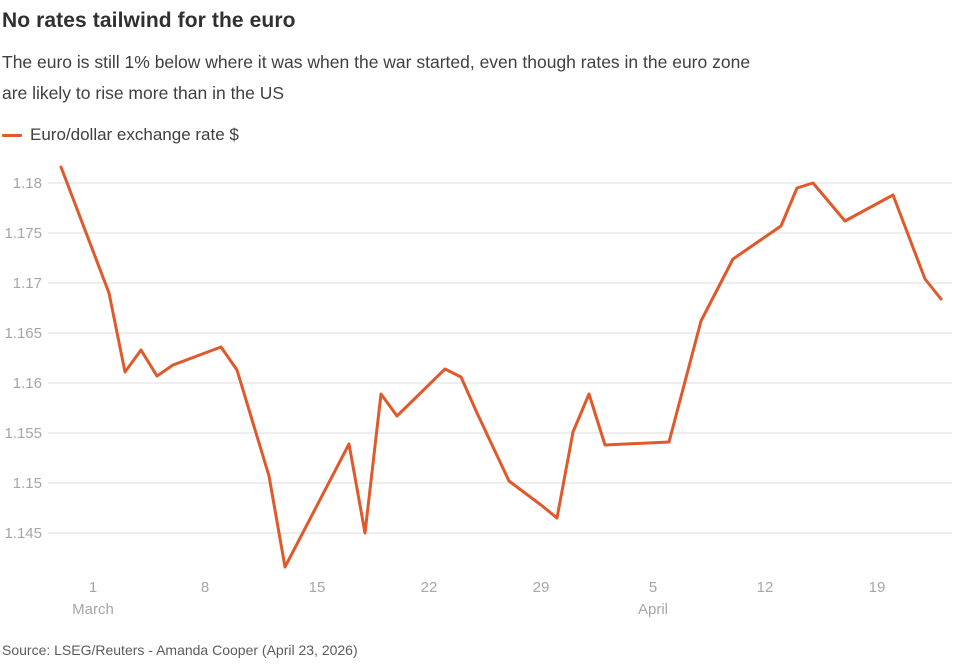 This screenshot has width=956, height=672. I want to click on y-axis-tick-label: 1.18, so click(27, 183).